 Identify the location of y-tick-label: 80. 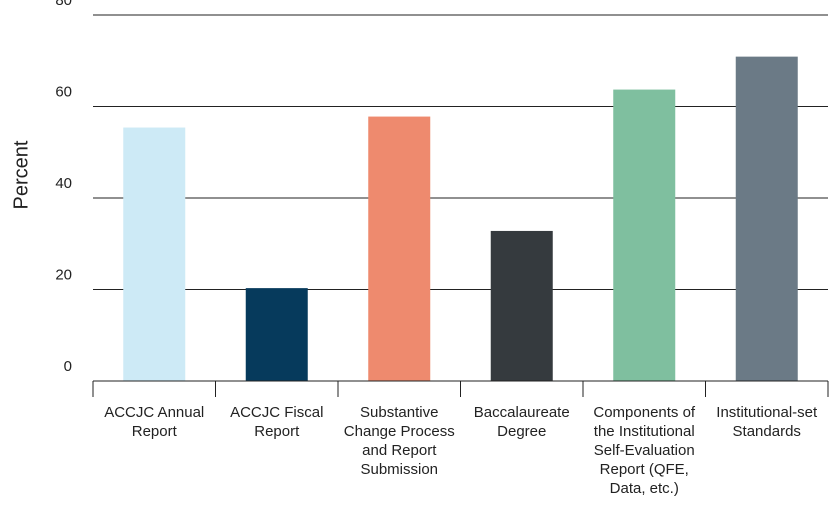
(63, 4).